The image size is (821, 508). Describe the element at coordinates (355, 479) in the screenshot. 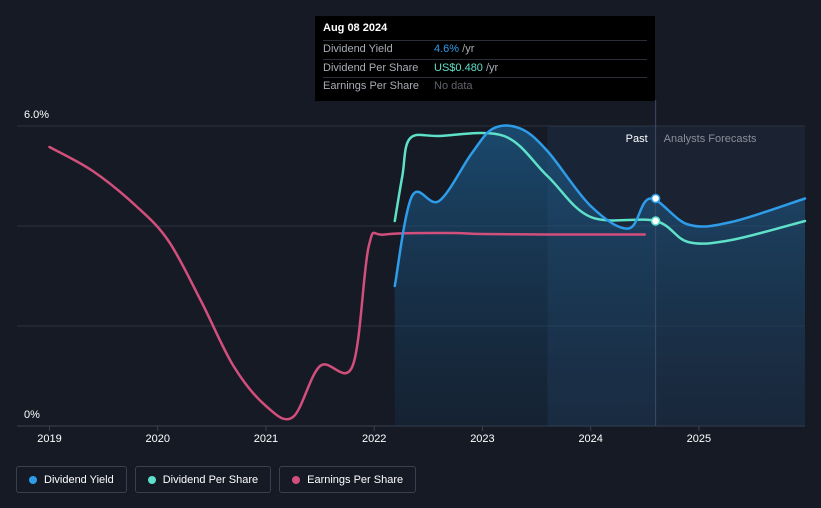

I see `legend-label: Earnings Per Share` at that location.